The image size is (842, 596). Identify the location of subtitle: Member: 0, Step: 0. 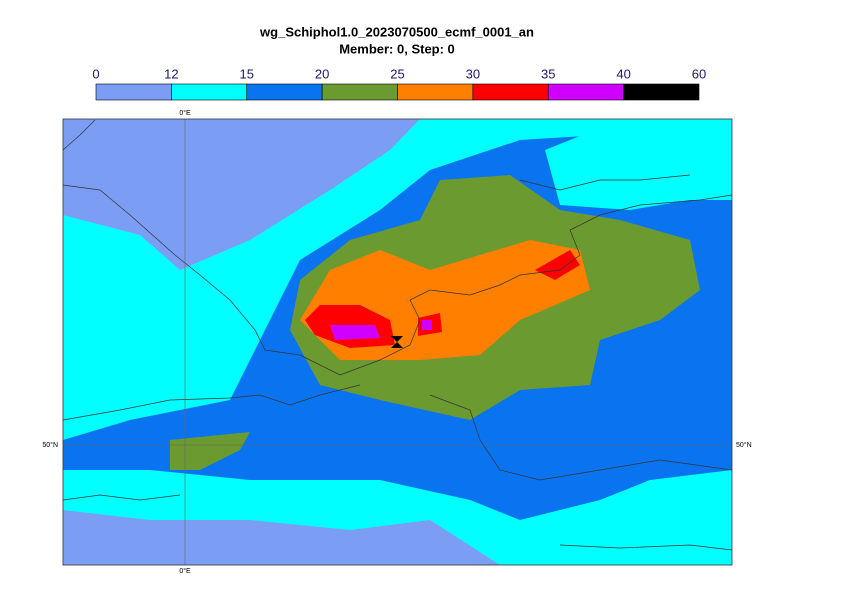
(397, 48).